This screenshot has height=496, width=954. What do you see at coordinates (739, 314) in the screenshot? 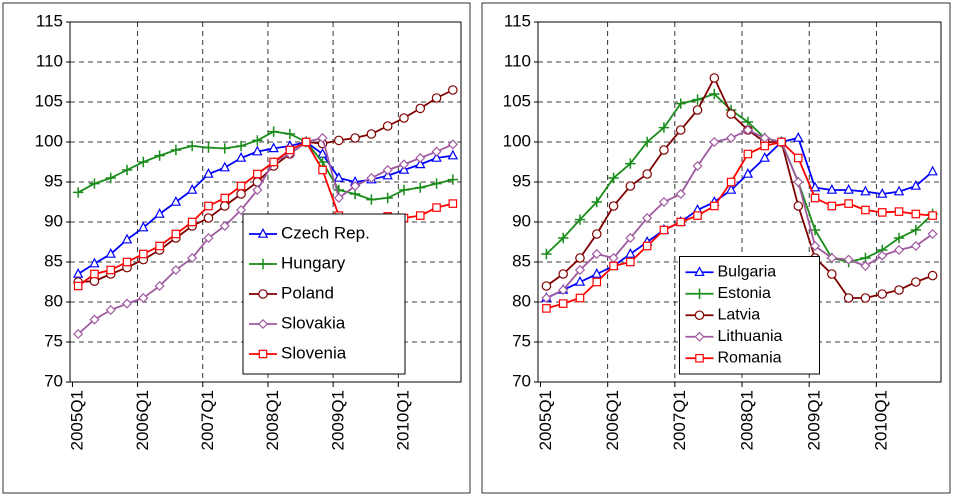
I see `legend-label: Latvia` at bounding box center [739, 314].